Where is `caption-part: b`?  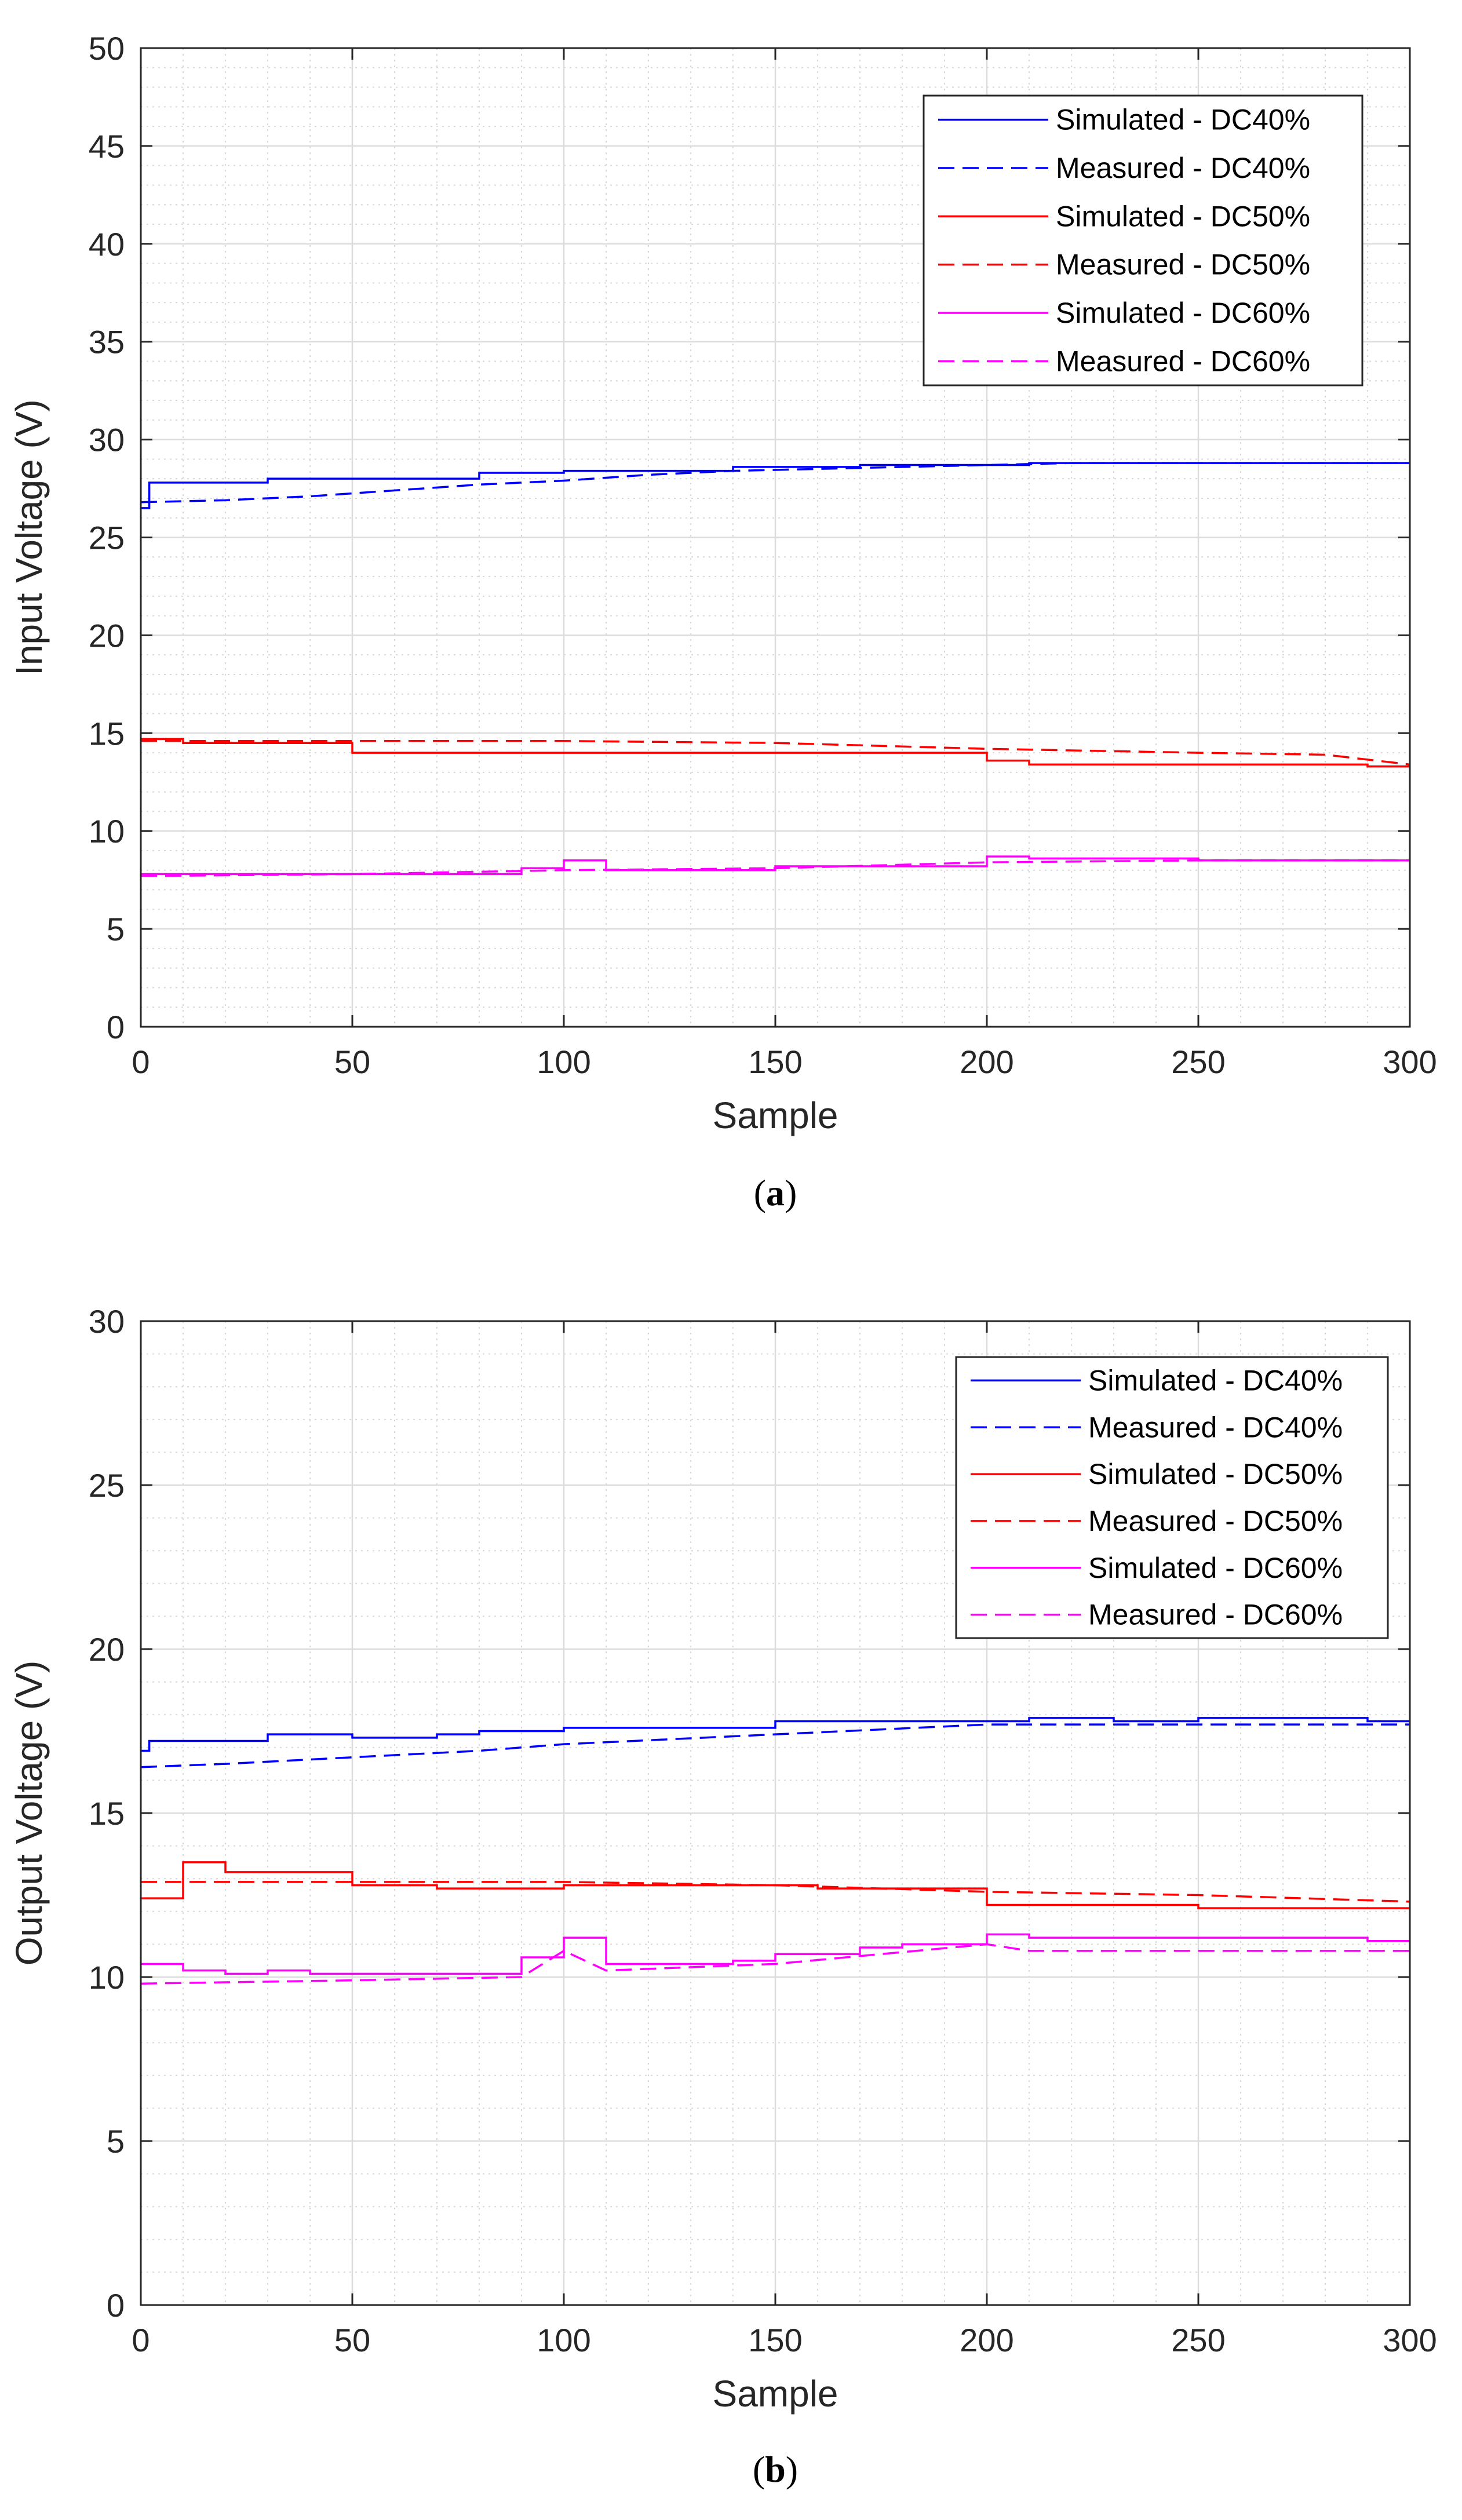
caption-part: b is located at coordinates (775, 2469).